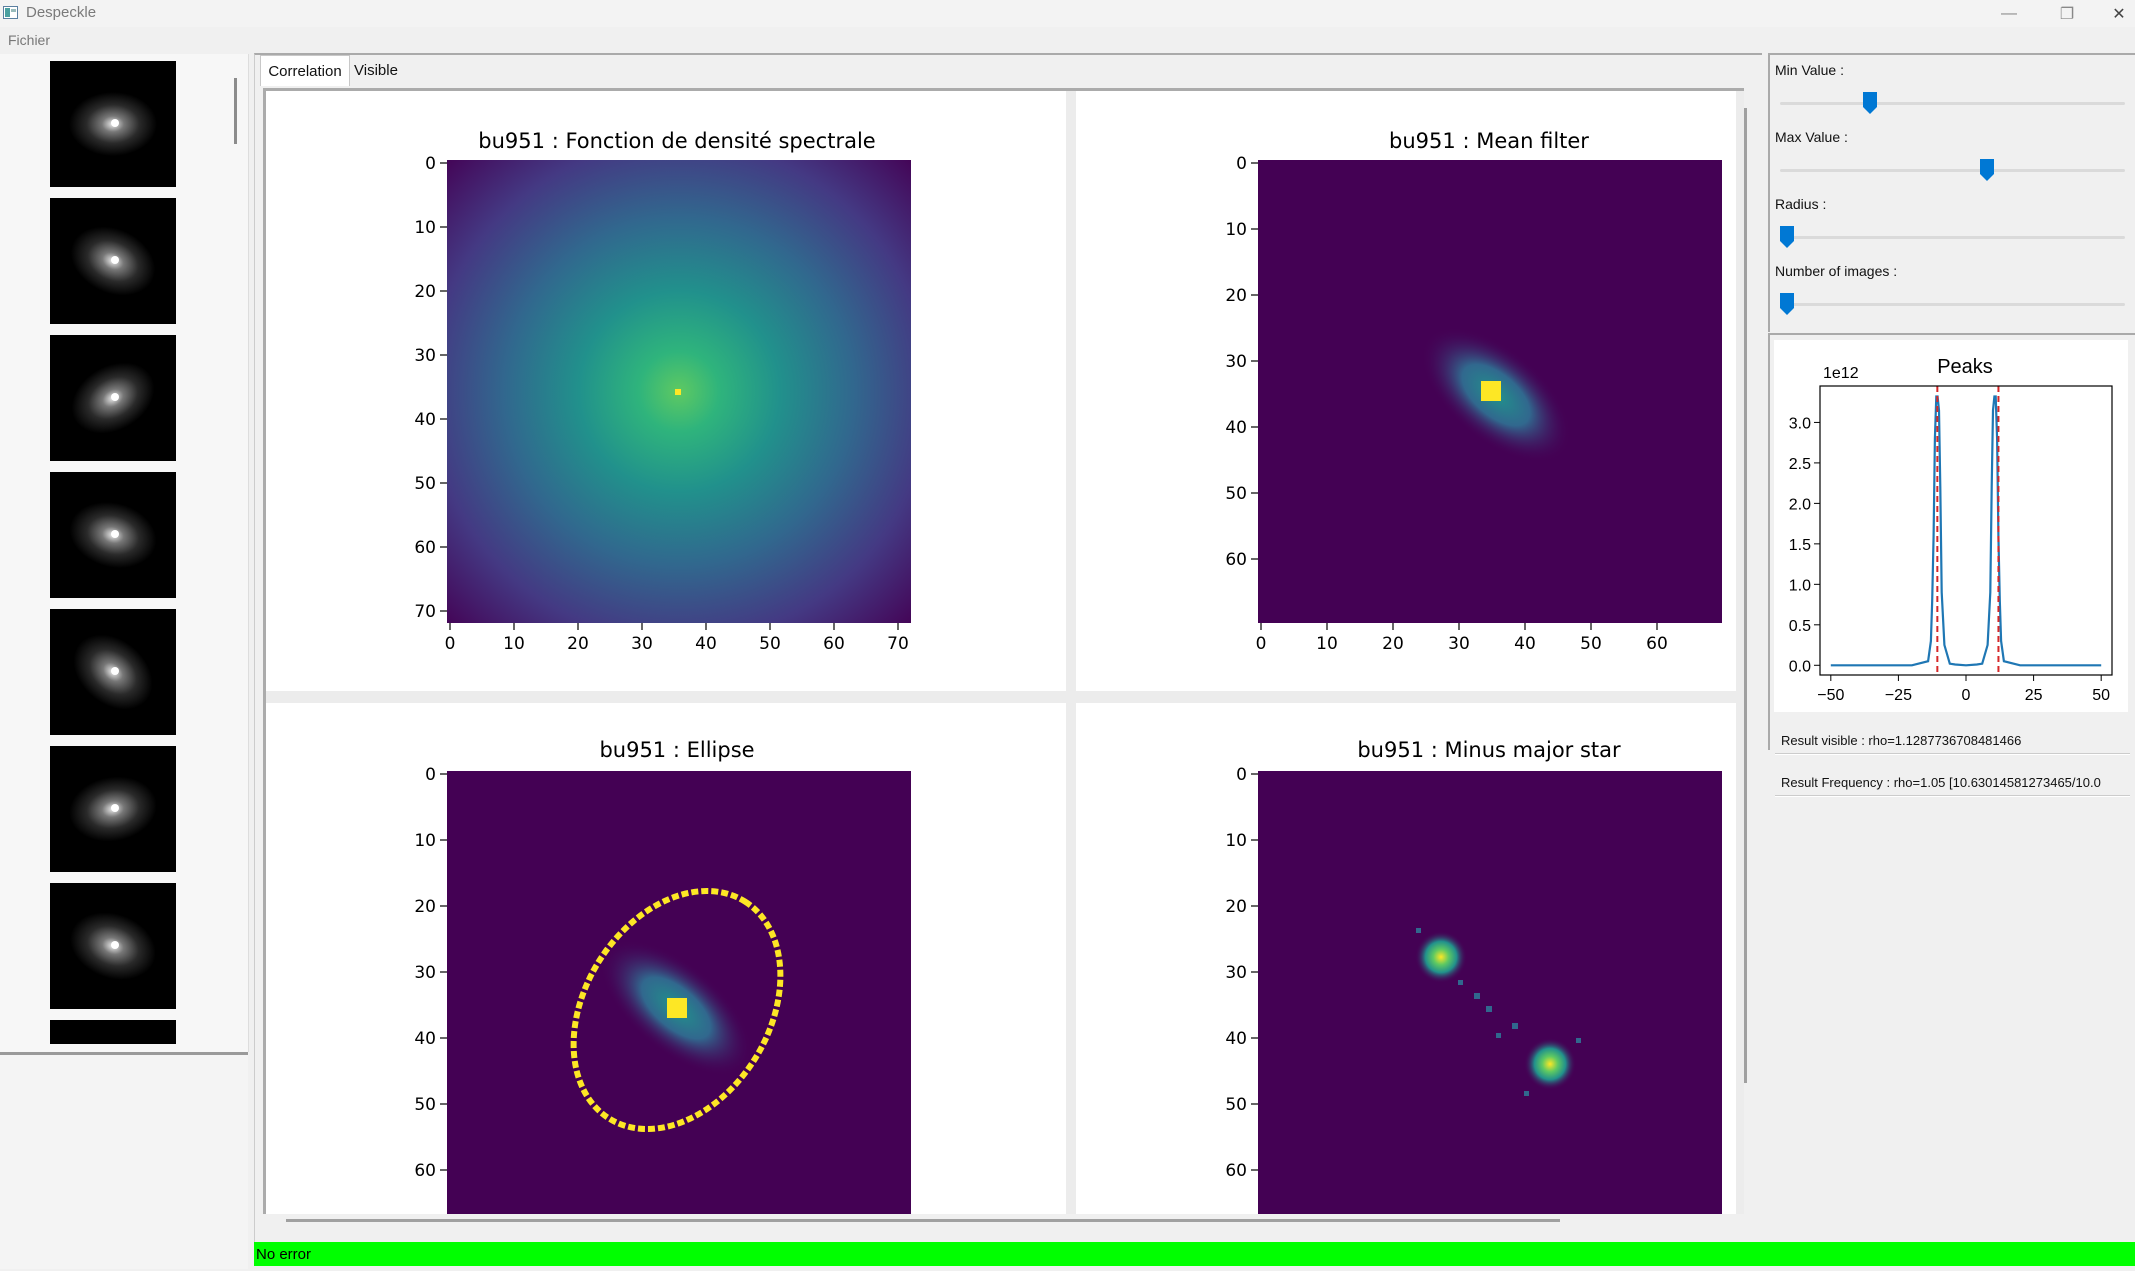 The width and height of the screenshot is (2135, 1271). Describe the element at coordinates (1800, 464) in the screenshot. I see `y-tick-label: 2.5` at that location.